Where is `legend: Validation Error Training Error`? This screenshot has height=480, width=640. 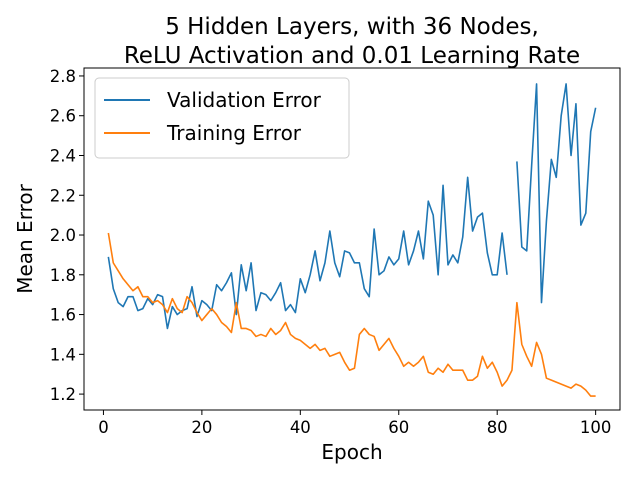 legend: Validation Error Training Error is located at coordinates (222, 118).